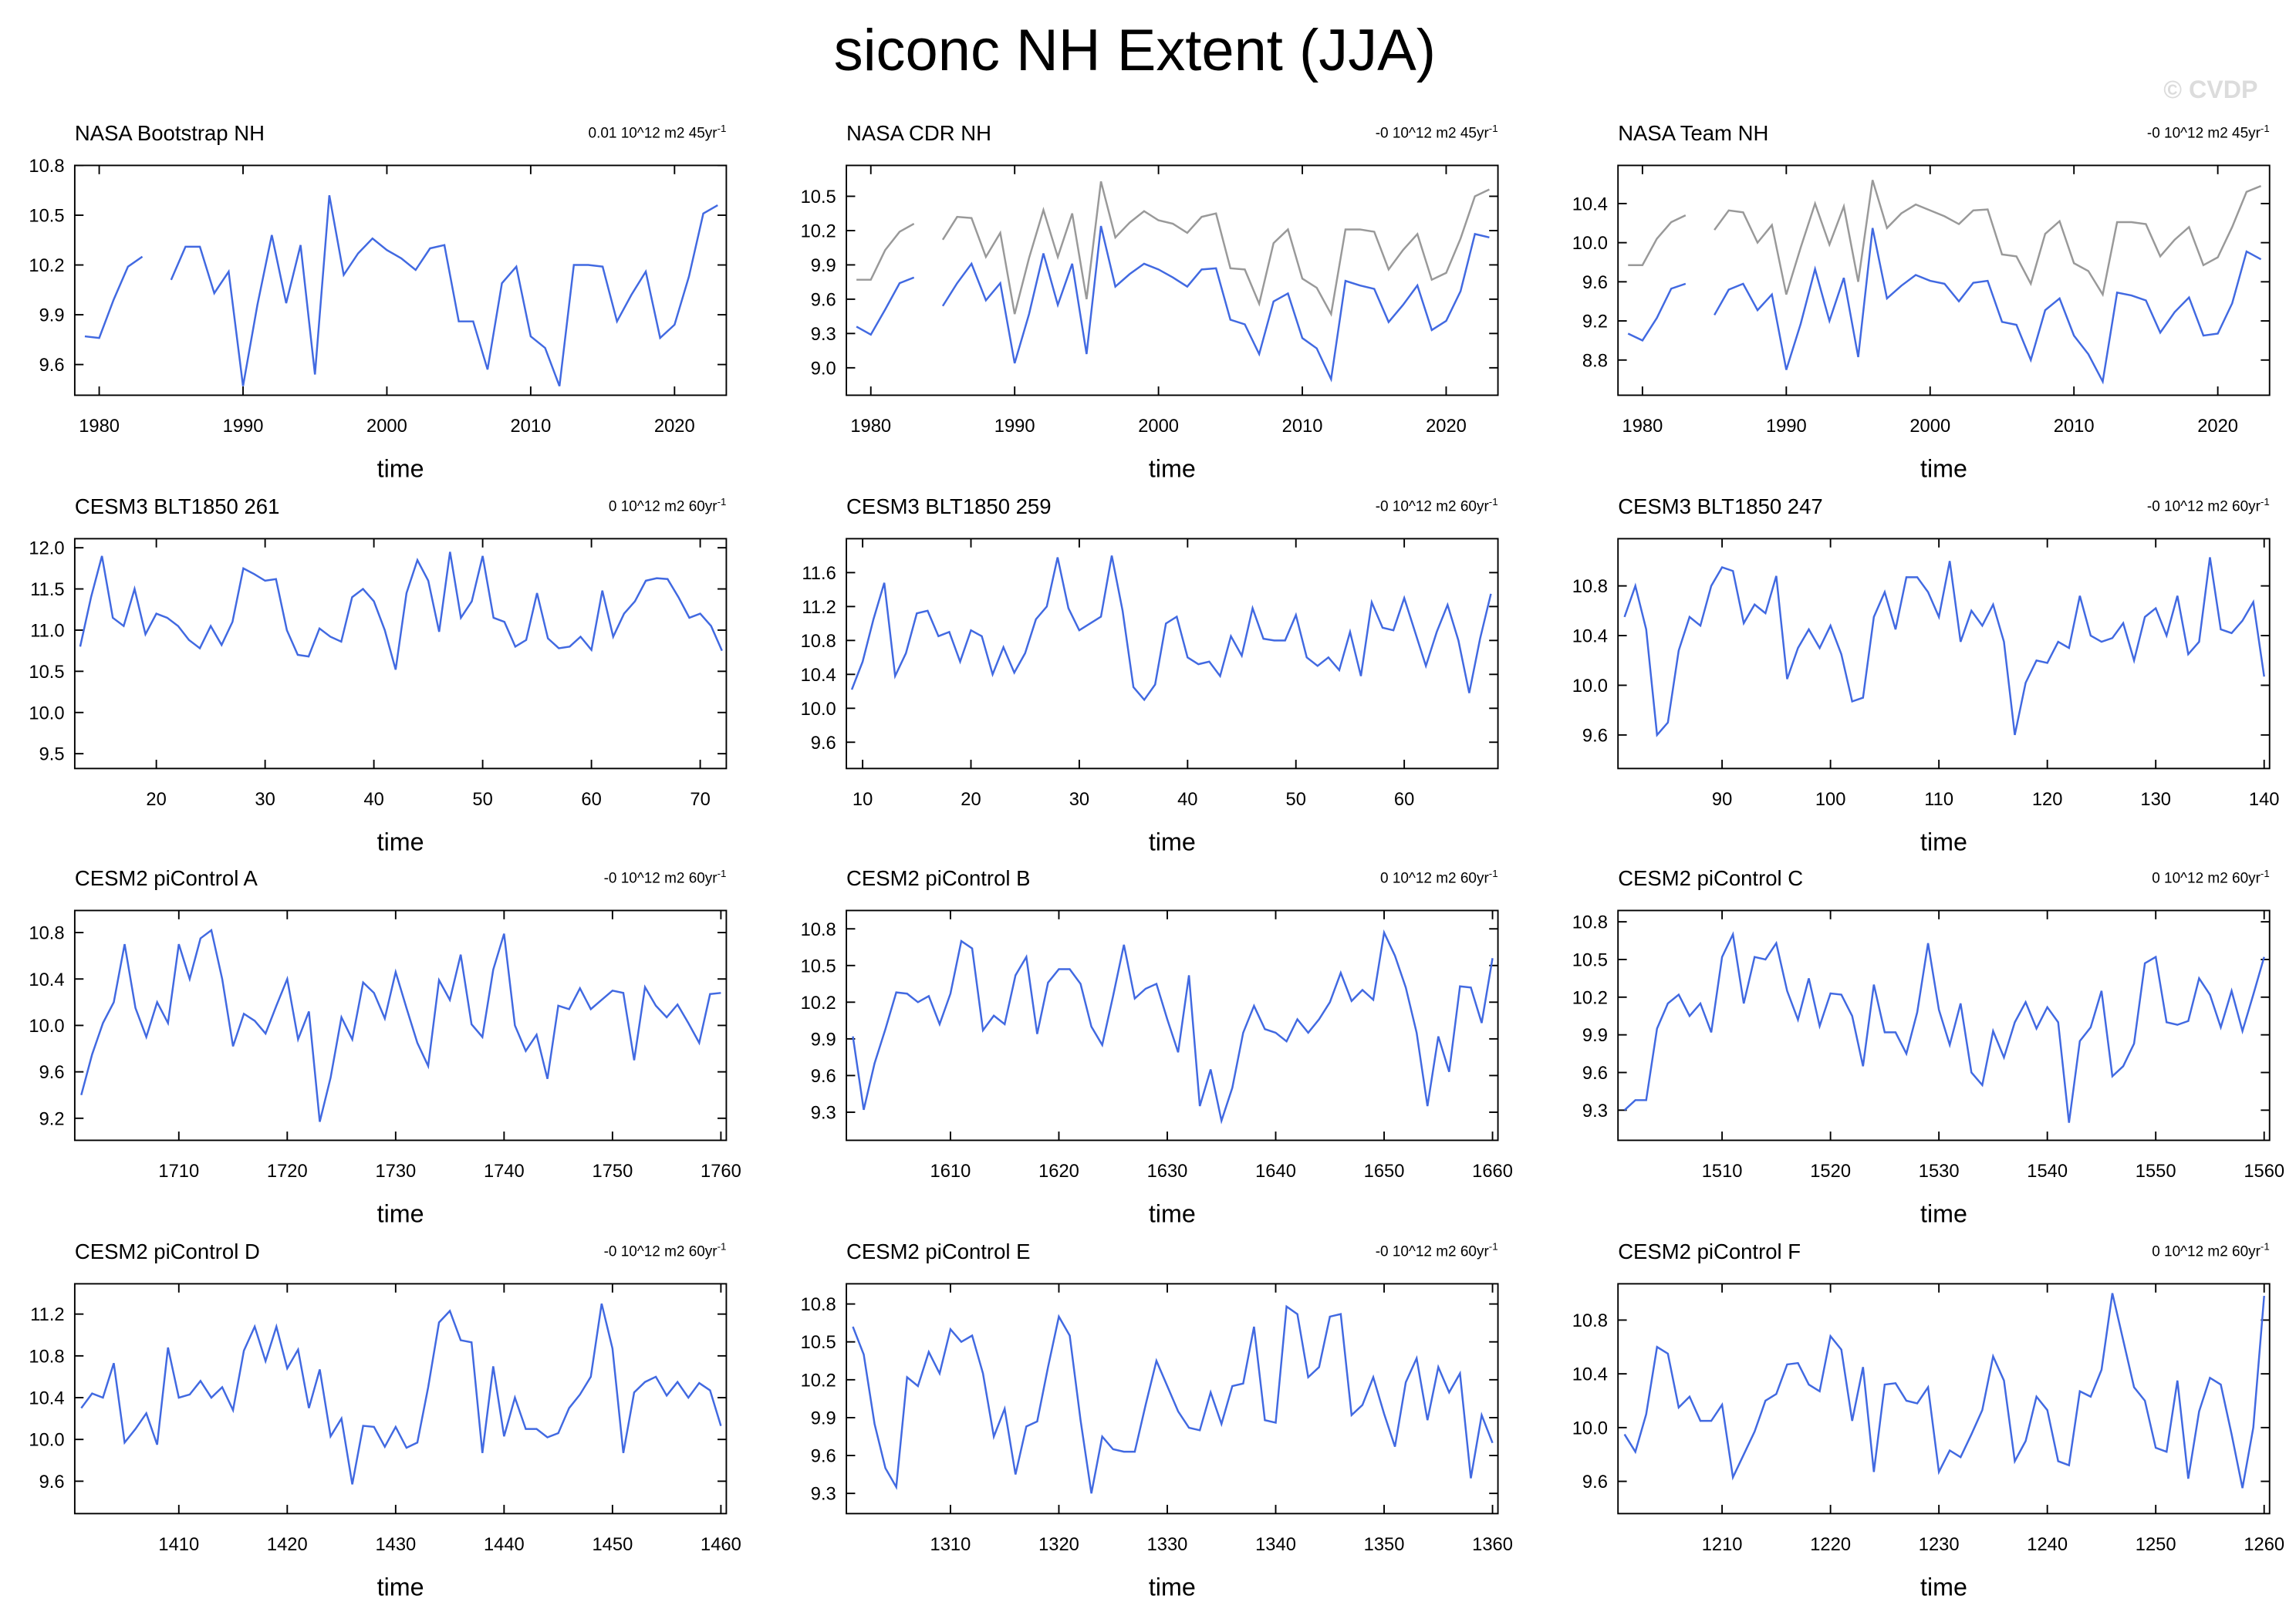 Image resolution: width=2296 pixels, height=1619 pixels. Describe the element at coordinates (395, 1545) in the screenshot. I see `x-tick-label: 1430` at that location.